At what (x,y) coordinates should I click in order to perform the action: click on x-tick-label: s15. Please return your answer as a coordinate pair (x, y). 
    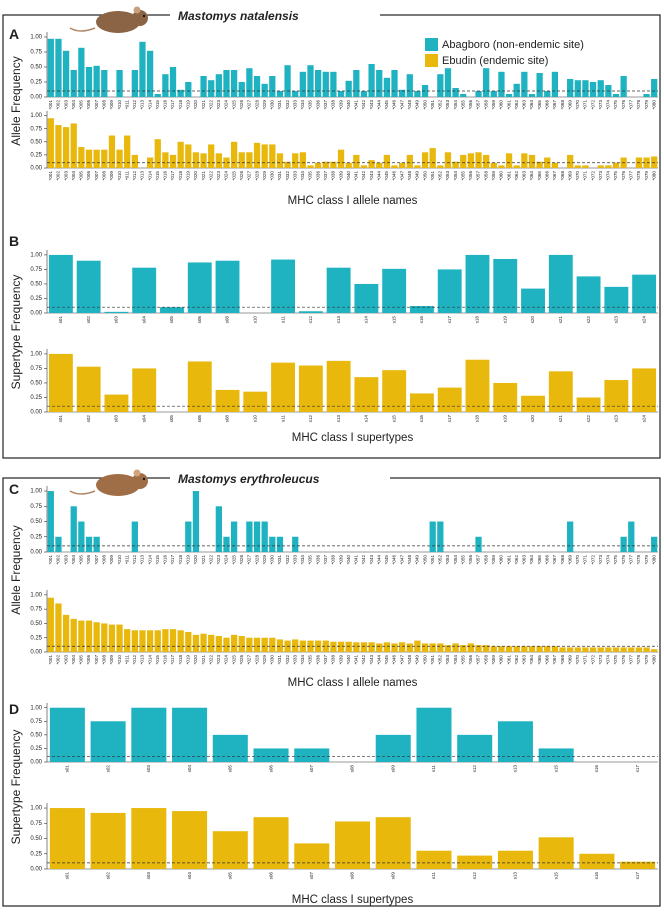
    Looking at the image, I should click on (555, 876).